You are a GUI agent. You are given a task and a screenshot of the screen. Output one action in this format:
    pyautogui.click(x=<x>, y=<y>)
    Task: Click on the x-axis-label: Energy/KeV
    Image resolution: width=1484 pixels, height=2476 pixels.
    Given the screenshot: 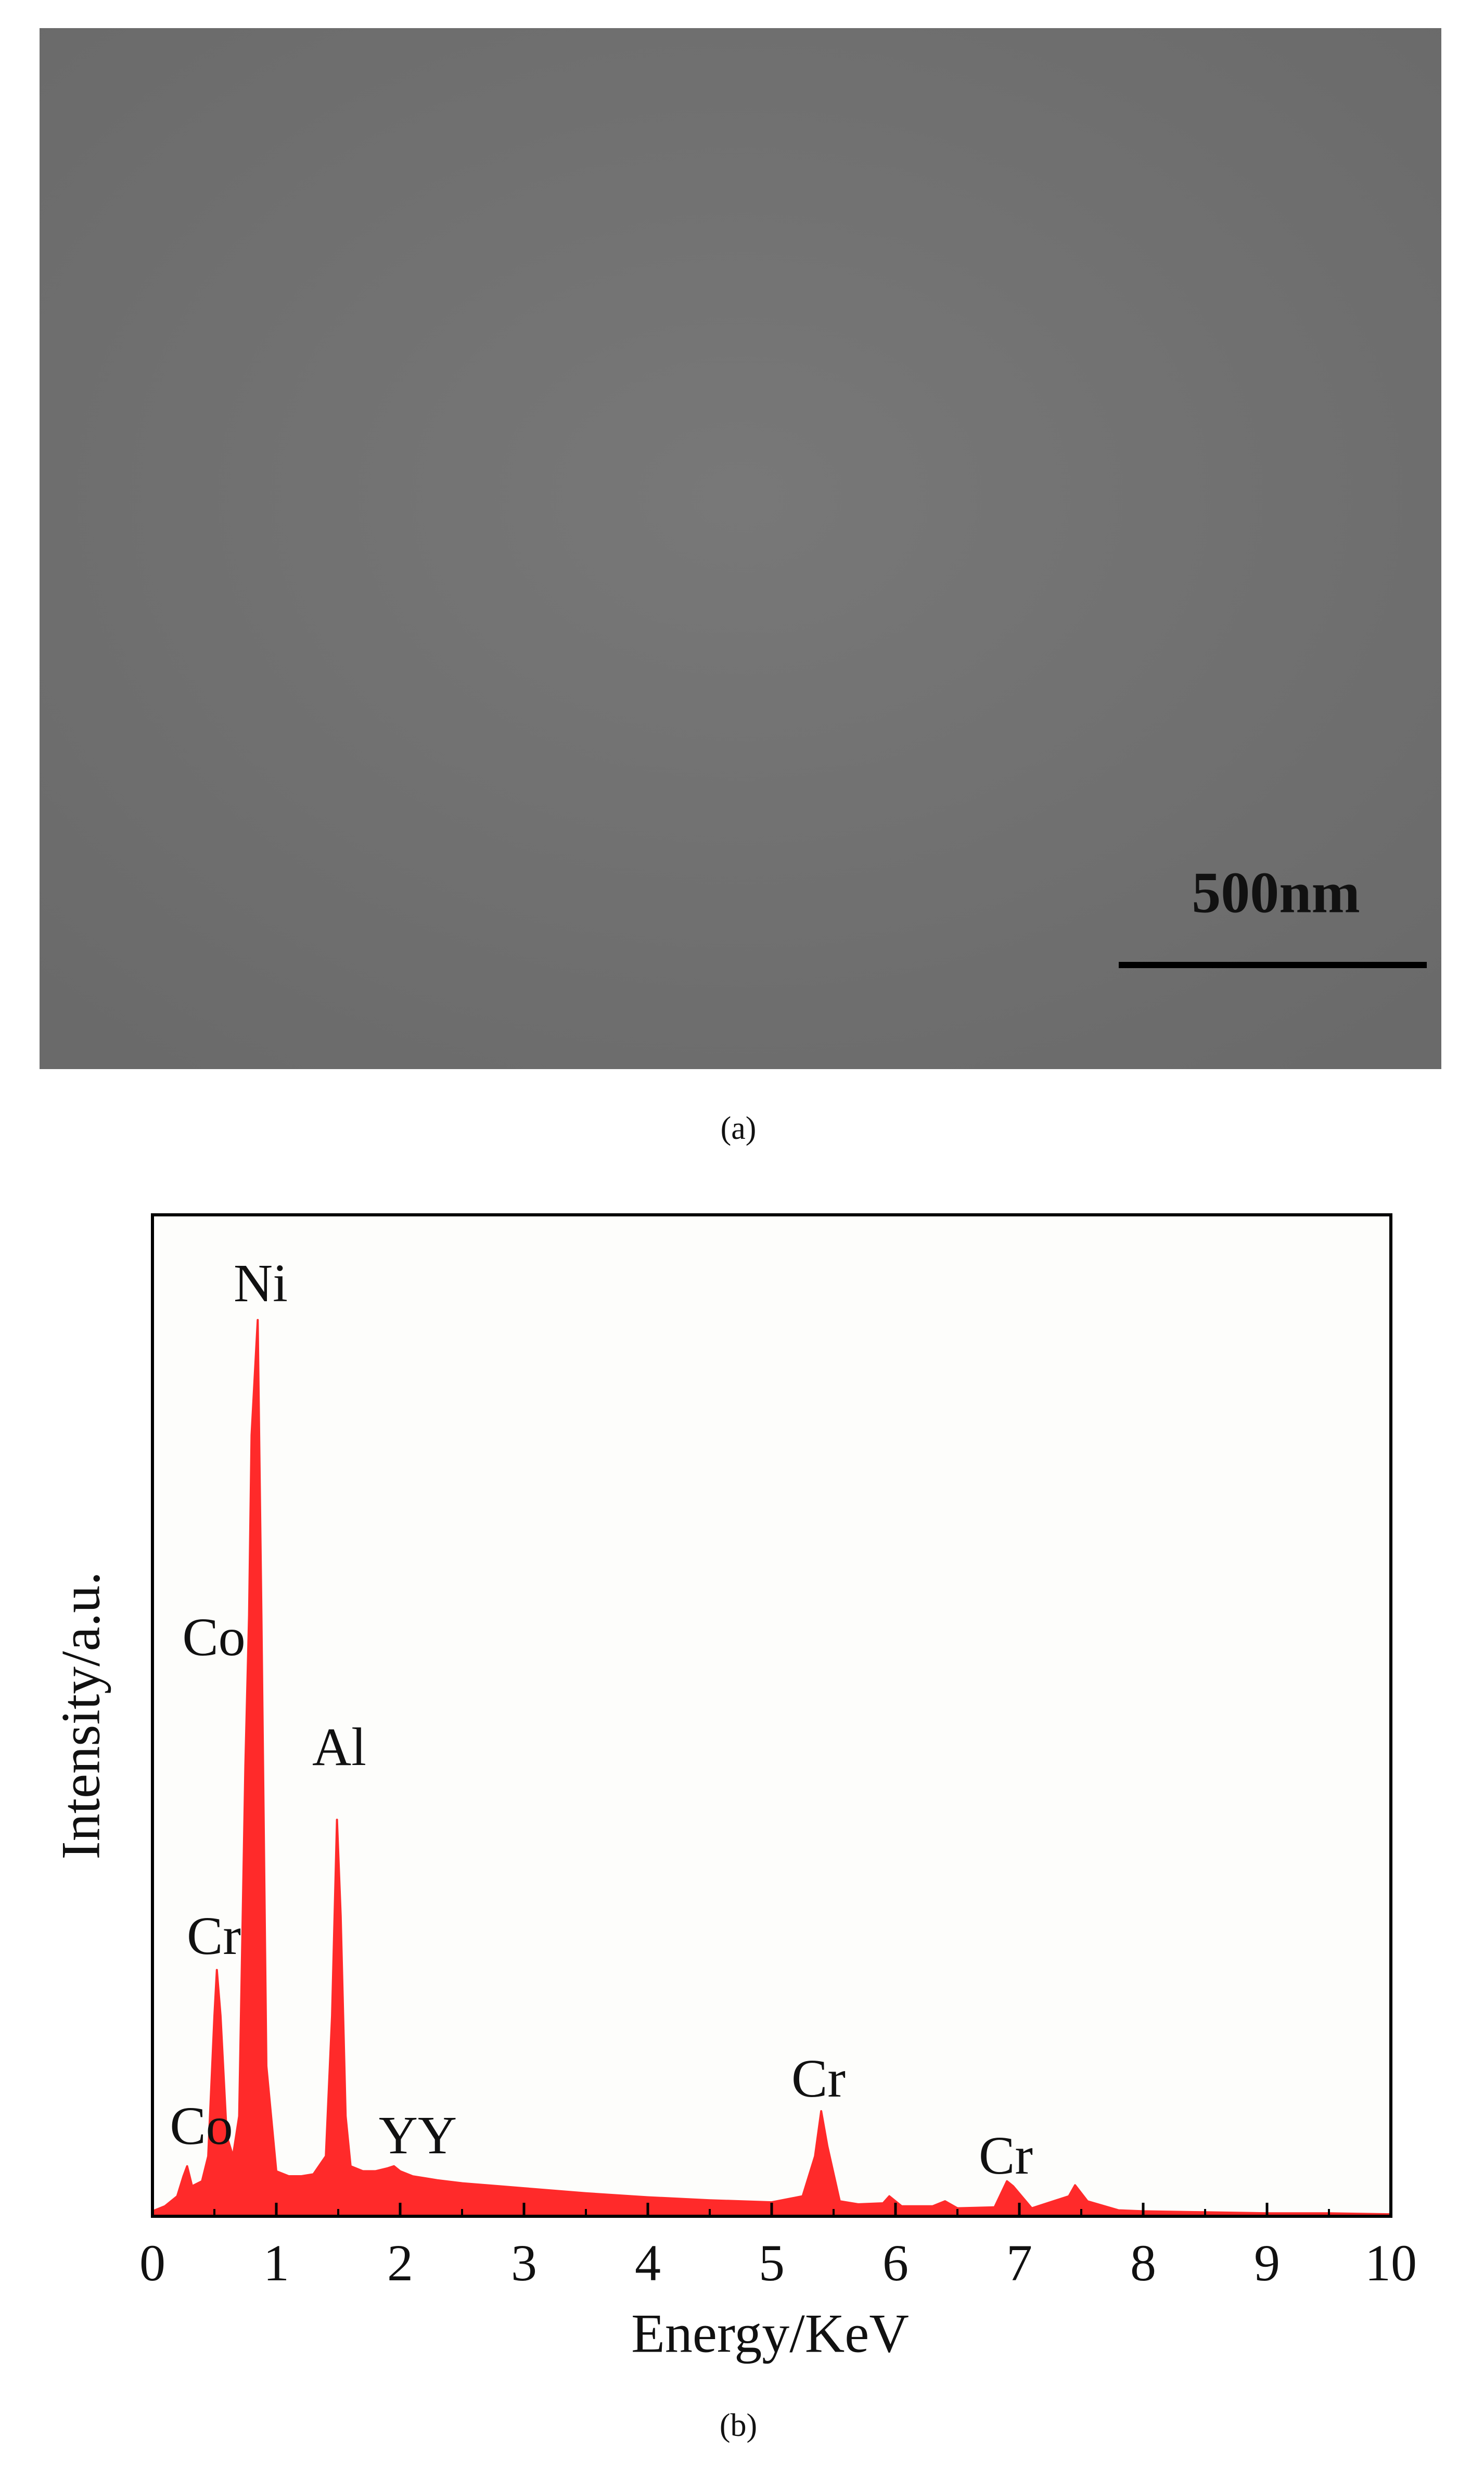 What is the action you would take?
    pyautogui.click(x=770, y=2333)
    